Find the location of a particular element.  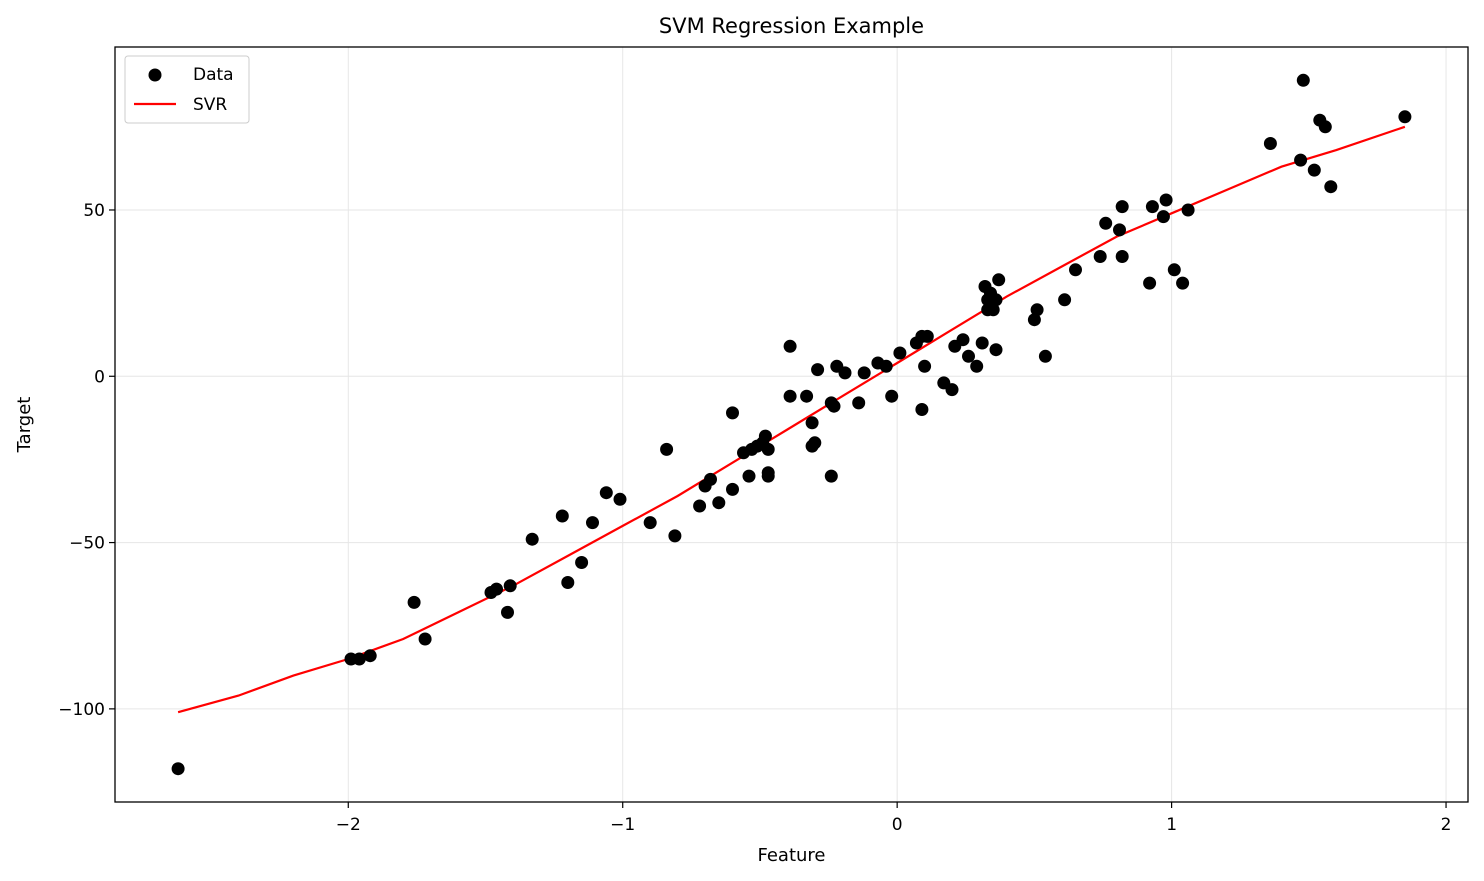

y-axis-ticks: −100 −50 0 50 is located at coordinates (86, 460).